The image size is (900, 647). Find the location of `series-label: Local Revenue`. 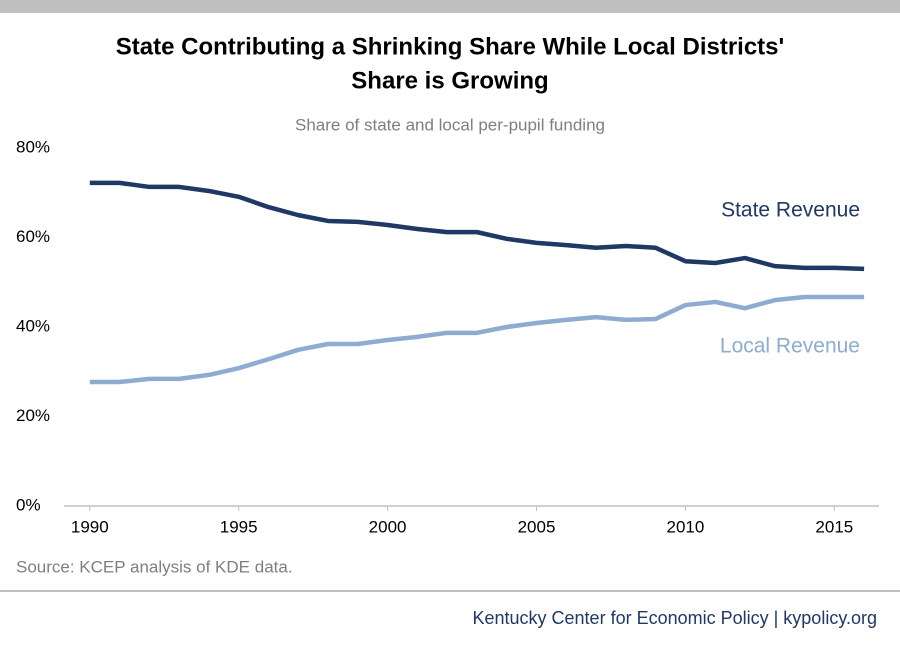

series-label: Local Revenue is located at coordinates (790, 346).